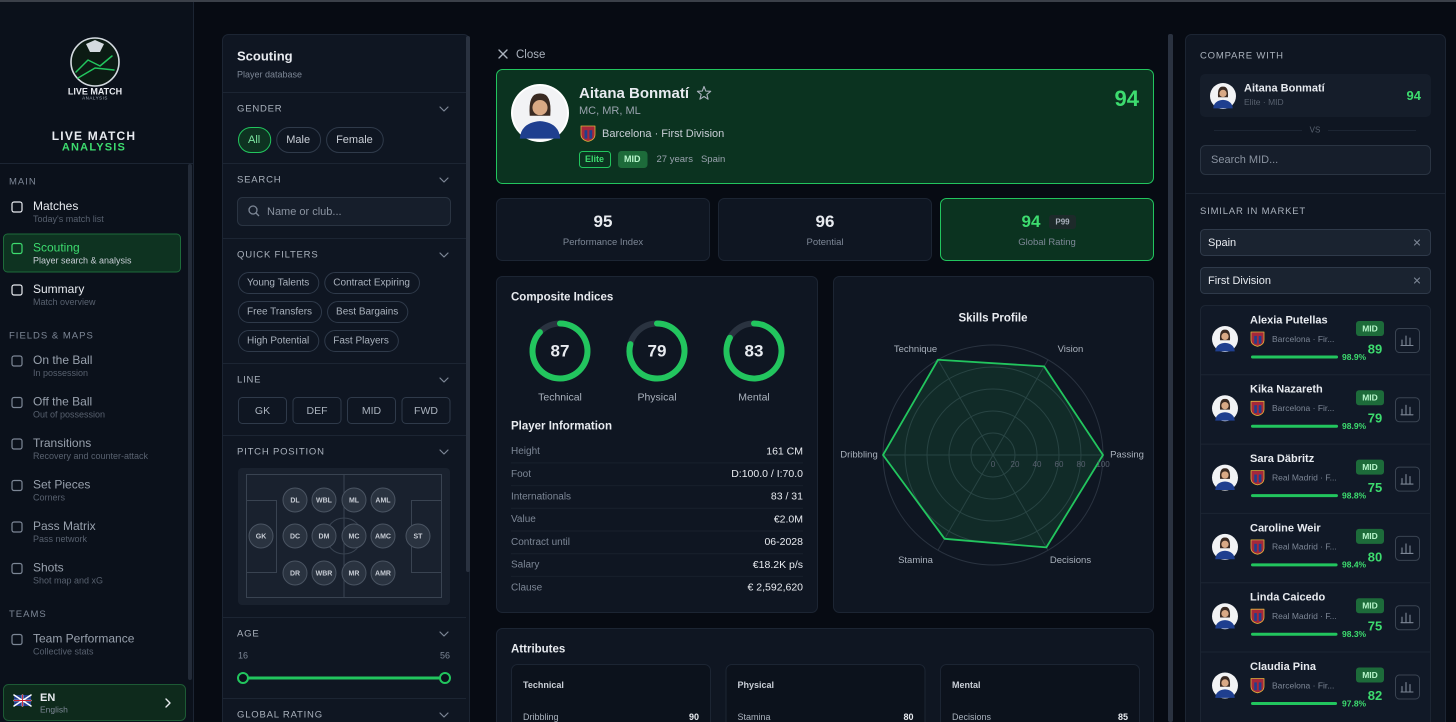 The height and width of the screenshot is (722, 1456). I want to click on similar-player: Sara Däbritz Real Madrid · F... 98.8% MID 75, so click(1315, 471).